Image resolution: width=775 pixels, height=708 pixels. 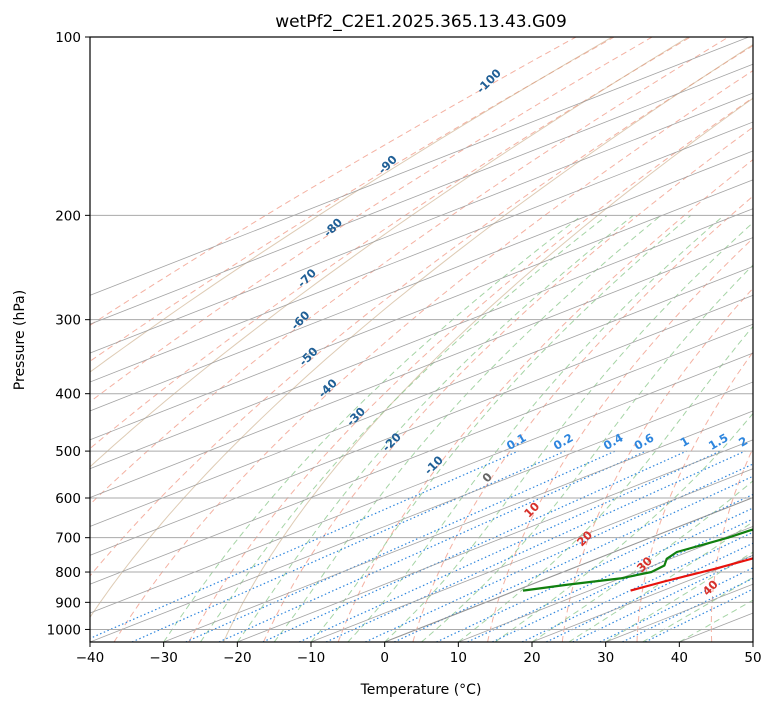 I want to click on y-axis-label: Pressure (hPa), so click(x=20, y=340).